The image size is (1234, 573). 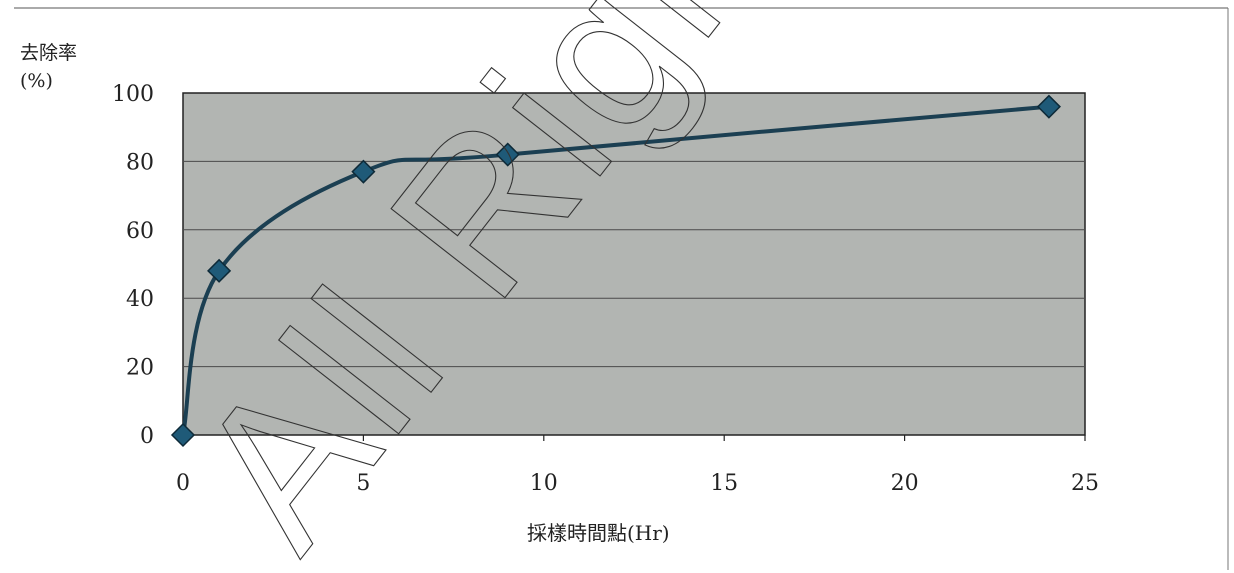 I want to click on x-tick-label: 10, so click(x=544, y=483).